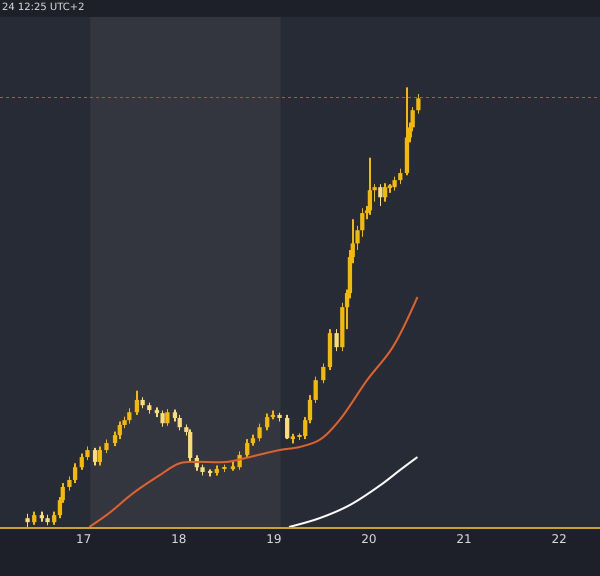 Image resolution: width=600 pixels, height=576 pixels. What do you see at coordinates (464, 539) in the screenshot?
I see `x-tick-label: 21` at bounding box center [464, 539].